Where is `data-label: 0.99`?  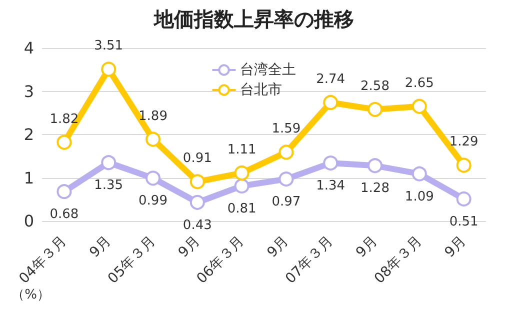 data-label: 0.99 is located at coordinates (153, 201).